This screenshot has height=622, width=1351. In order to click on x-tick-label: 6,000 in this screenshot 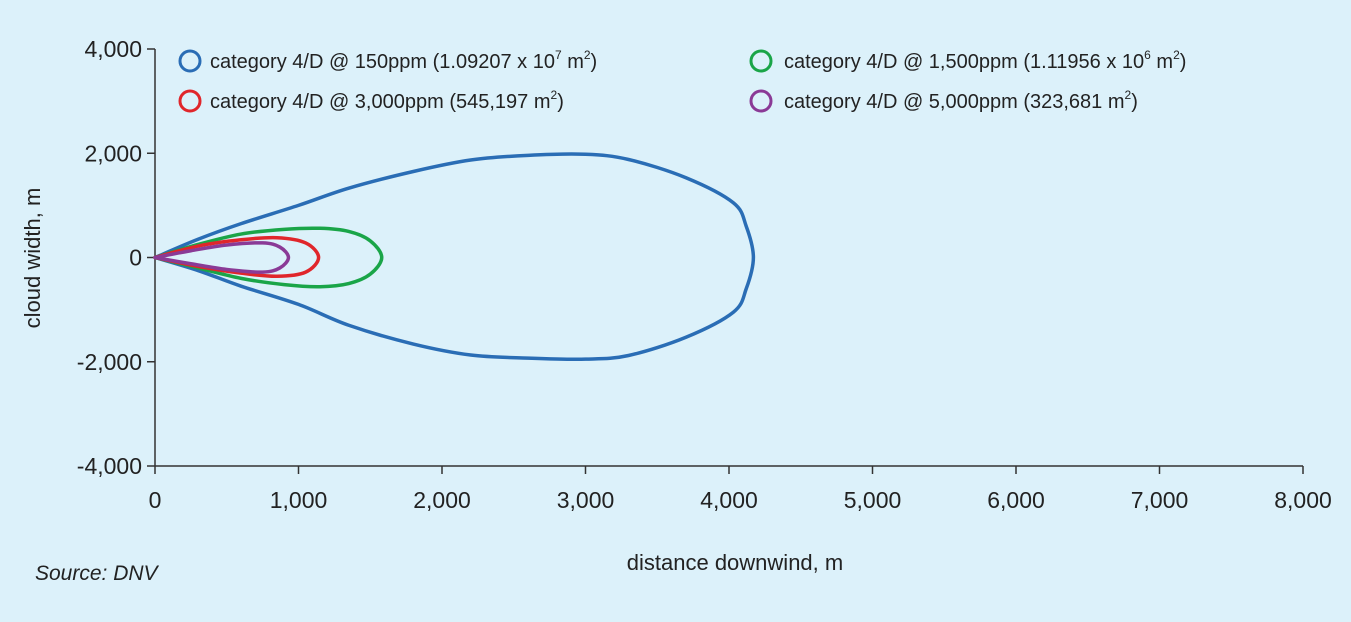, I will do `click(1016, 500)`.